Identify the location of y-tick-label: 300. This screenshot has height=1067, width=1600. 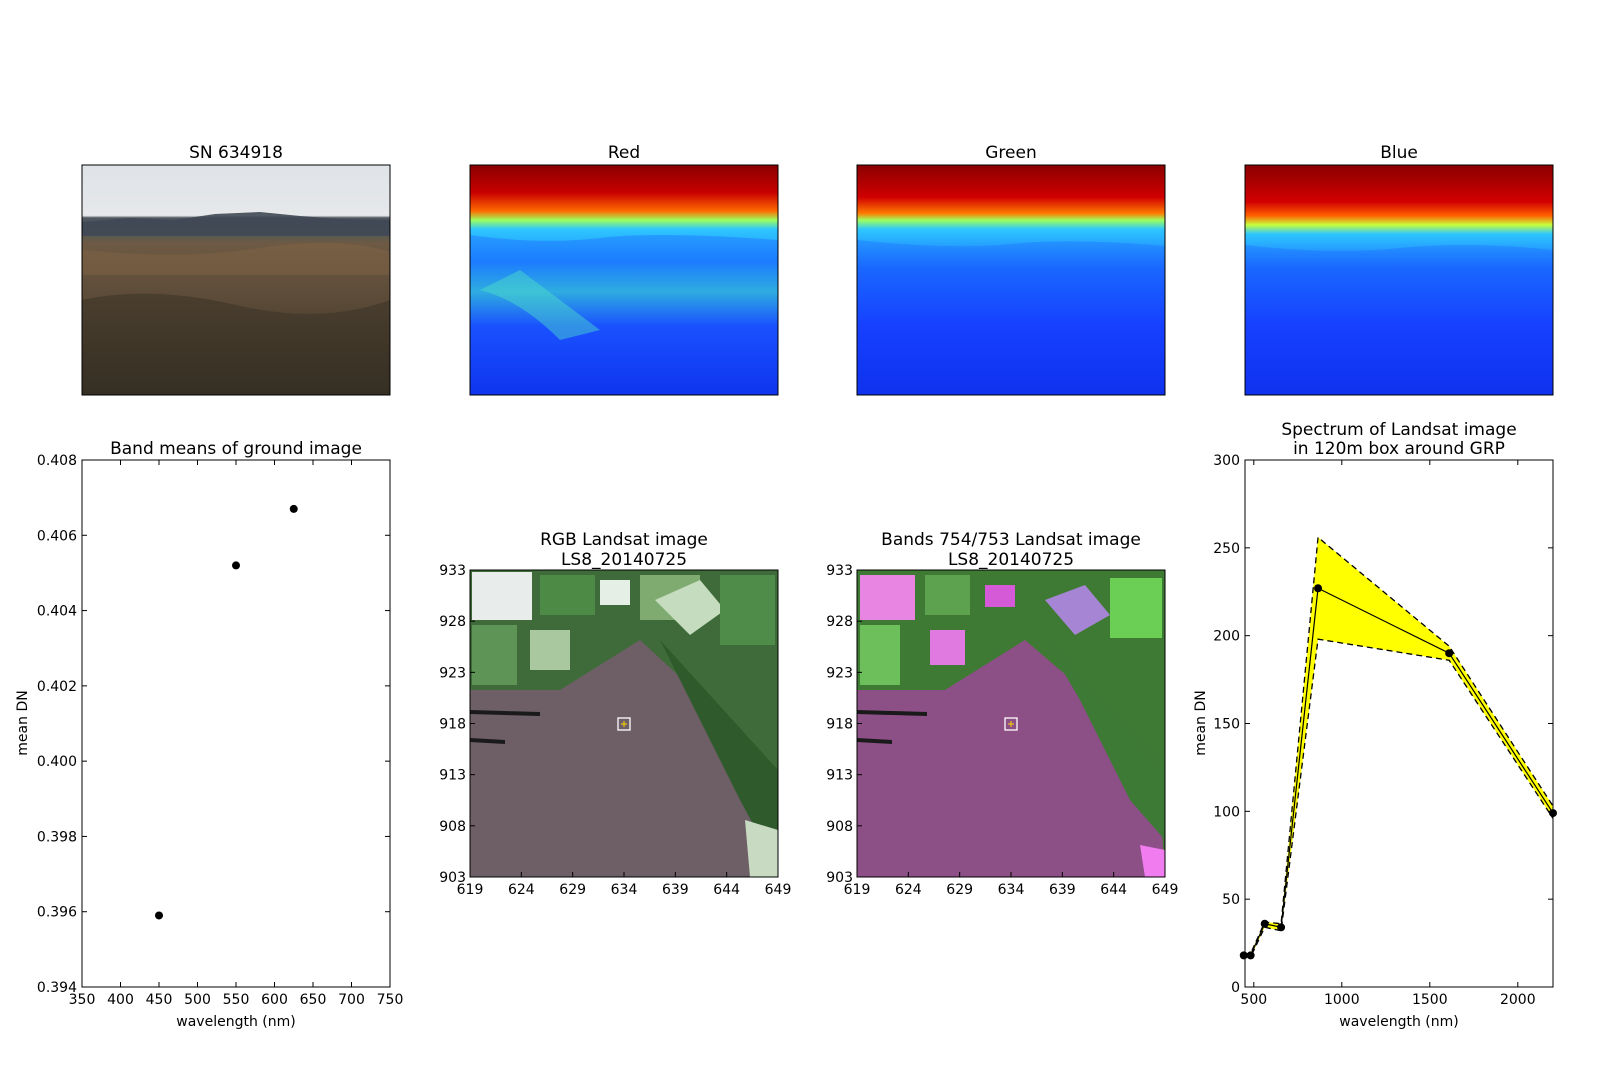
(1226, 461).